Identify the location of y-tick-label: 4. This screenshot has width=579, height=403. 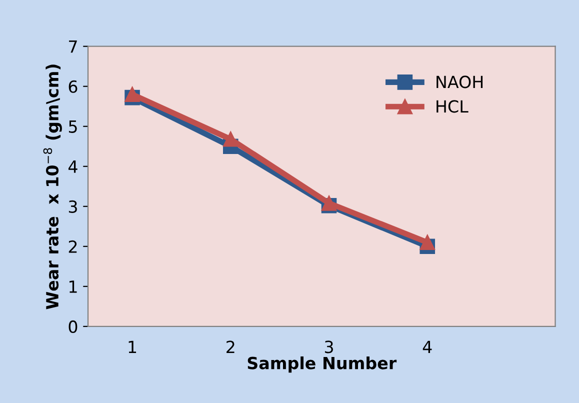
(73, 166).